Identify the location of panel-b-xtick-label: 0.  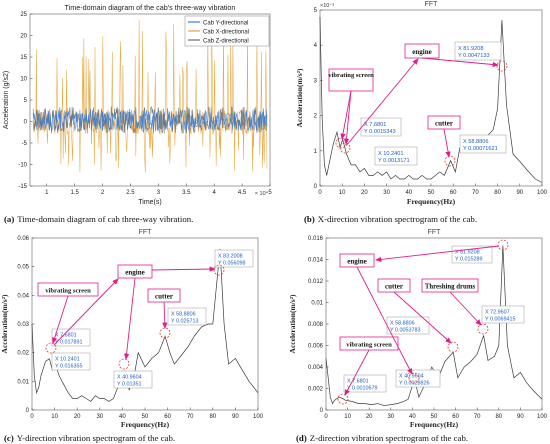
(320, 193).